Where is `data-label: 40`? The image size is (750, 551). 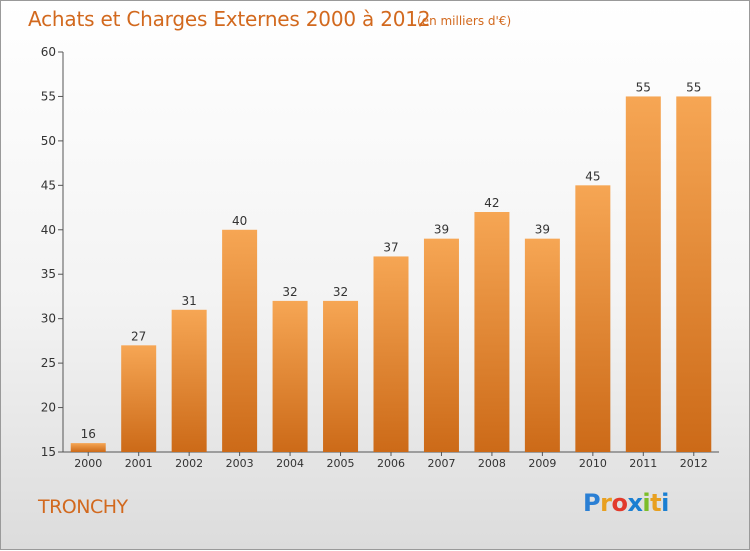 data-label: 40 is located at coordinates (239, 221).